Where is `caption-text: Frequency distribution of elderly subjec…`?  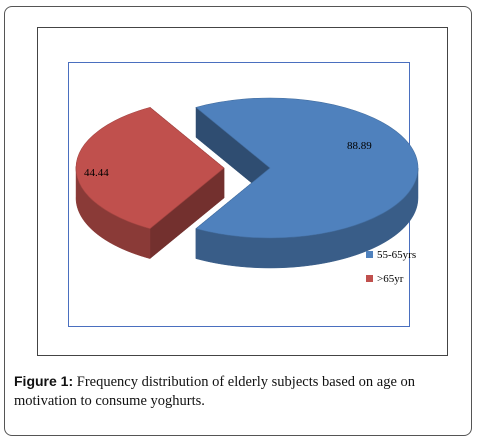 caption-text: Frequency distribution of elderly subjec… is located at coordinates (215, 391).